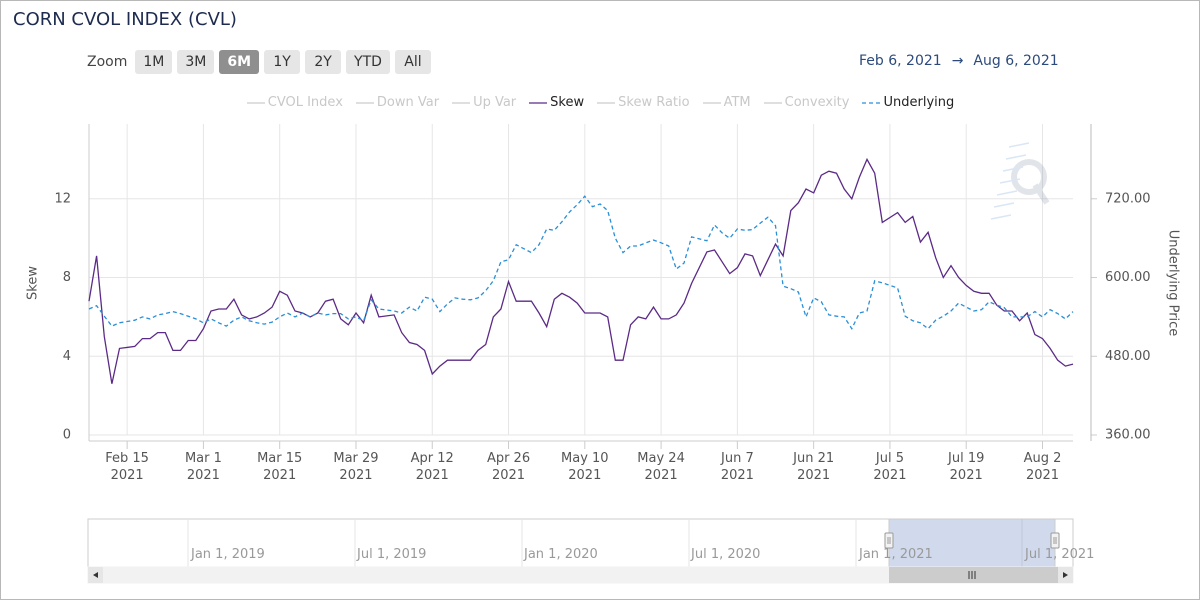  What do you see at coordinates (817, 102) in the screenshot?
I see `legend-label: Convexity` at bounding box center [817, 102].